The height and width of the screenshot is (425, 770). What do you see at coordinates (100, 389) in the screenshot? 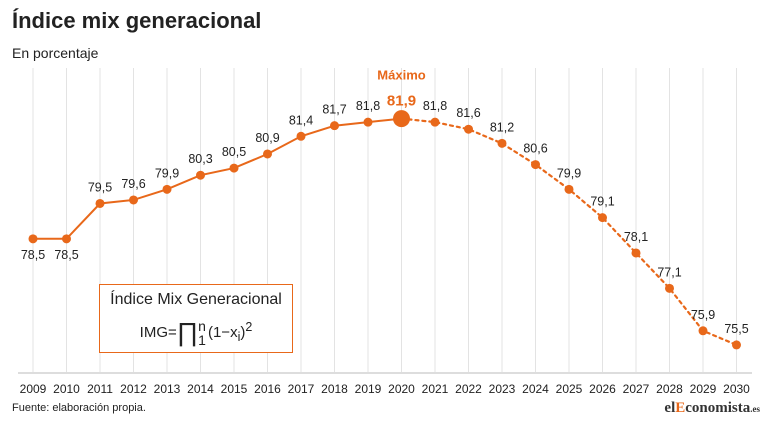
I see `x-tick-label: 2011` at bounding box center [100, 389].